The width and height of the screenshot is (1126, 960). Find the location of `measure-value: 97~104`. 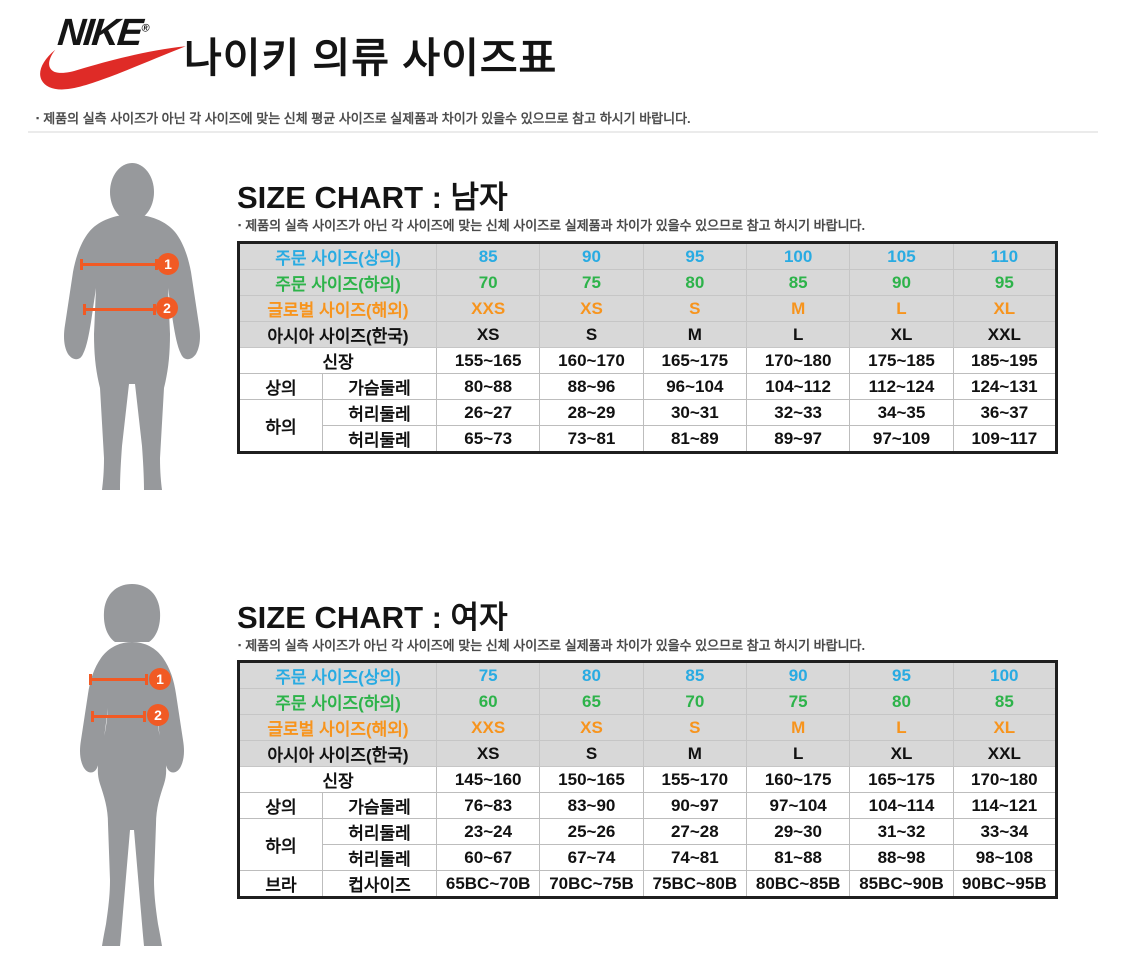

measure-value: 97~104 is located at coordinates (798, 805).